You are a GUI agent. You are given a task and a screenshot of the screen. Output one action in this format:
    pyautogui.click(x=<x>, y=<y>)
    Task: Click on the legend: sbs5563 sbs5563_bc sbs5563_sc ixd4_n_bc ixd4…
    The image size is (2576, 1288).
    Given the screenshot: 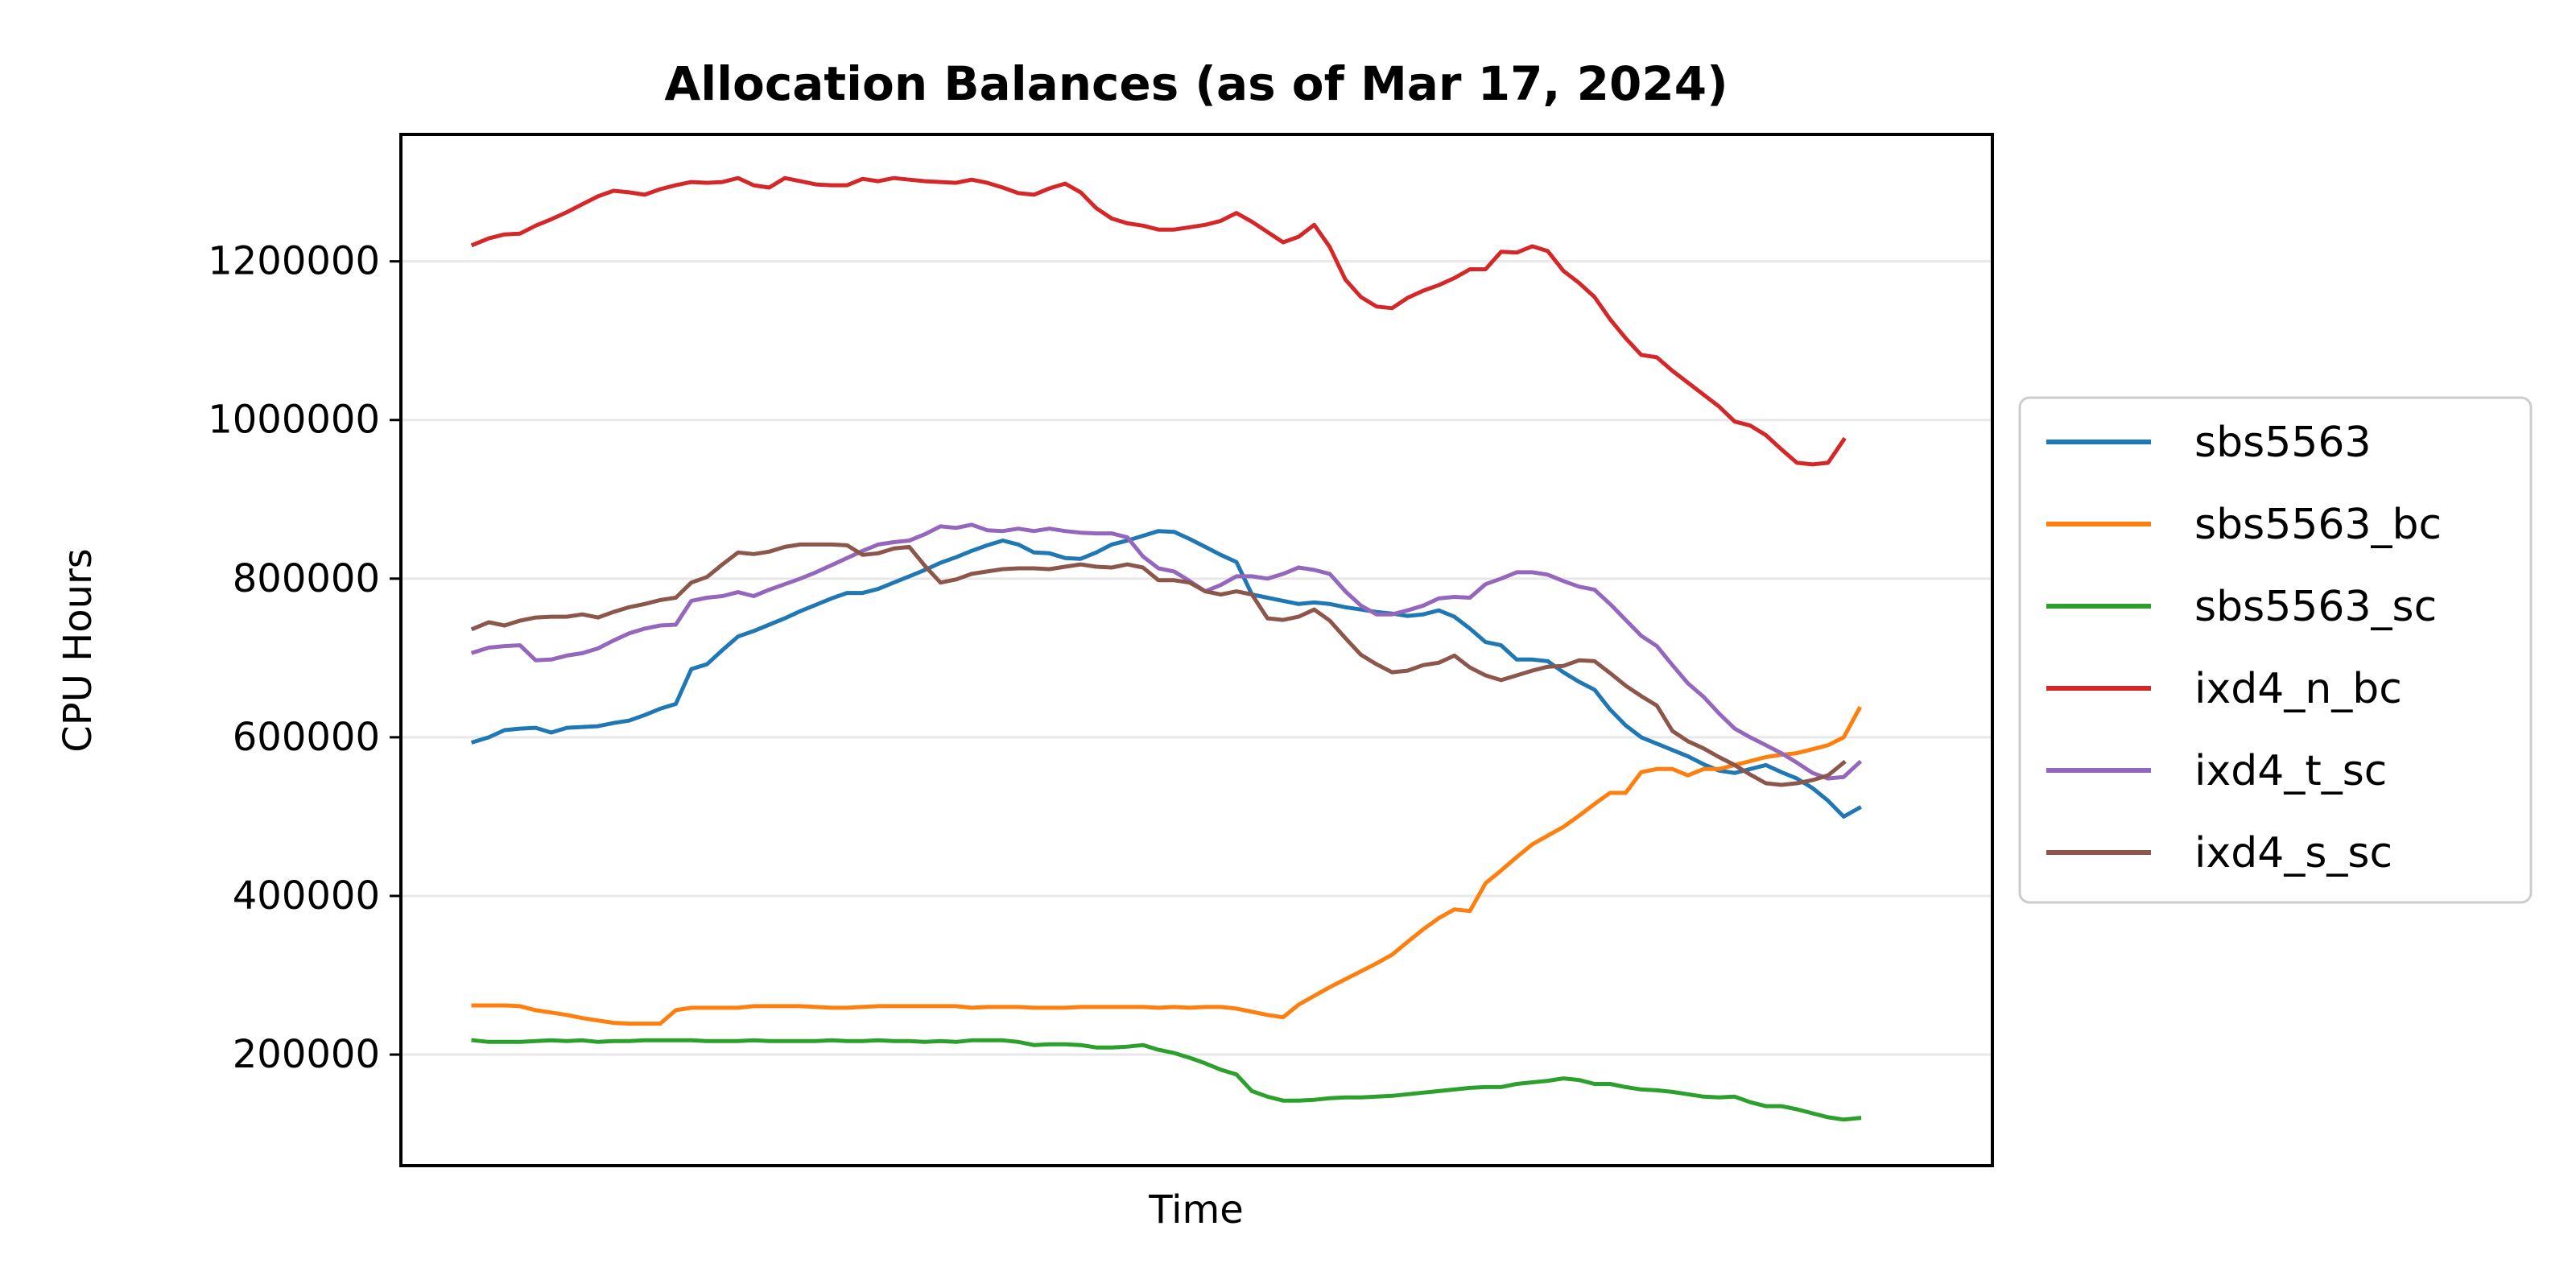 What is the action you would take?
    pyautogui.click(x=2275, y=650)
    